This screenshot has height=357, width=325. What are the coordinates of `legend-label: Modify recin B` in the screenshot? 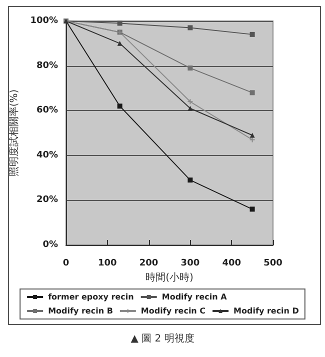 It's located at (80, 311).